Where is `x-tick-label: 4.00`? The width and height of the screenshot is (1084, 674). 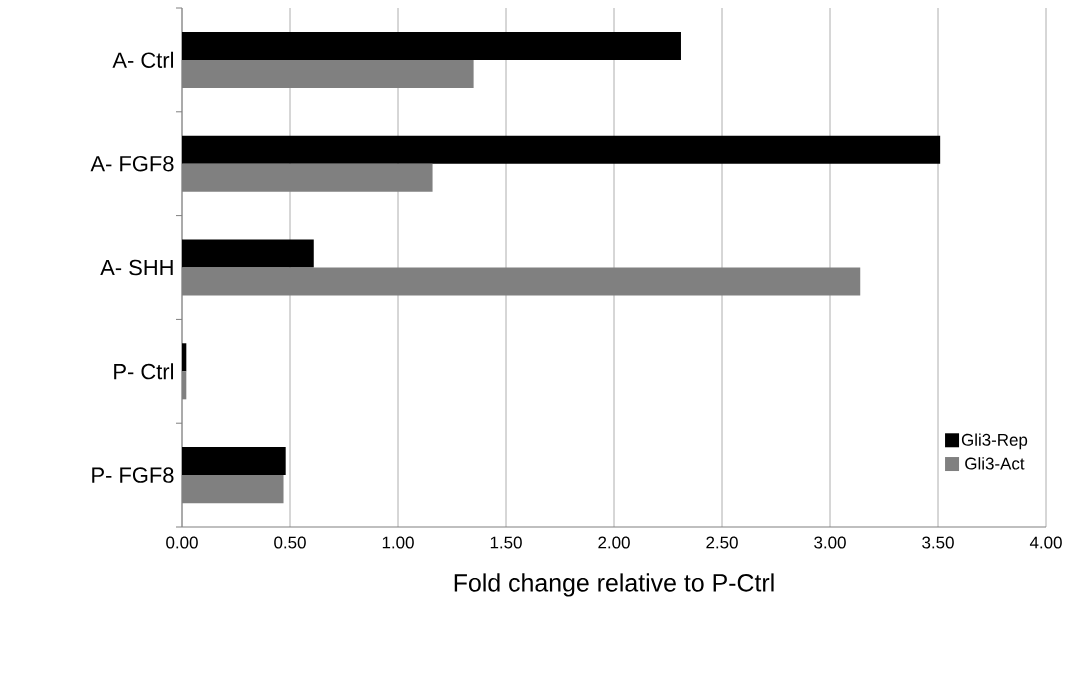
x-tick-label: 4.00 is located at coordinates (1045, 542).